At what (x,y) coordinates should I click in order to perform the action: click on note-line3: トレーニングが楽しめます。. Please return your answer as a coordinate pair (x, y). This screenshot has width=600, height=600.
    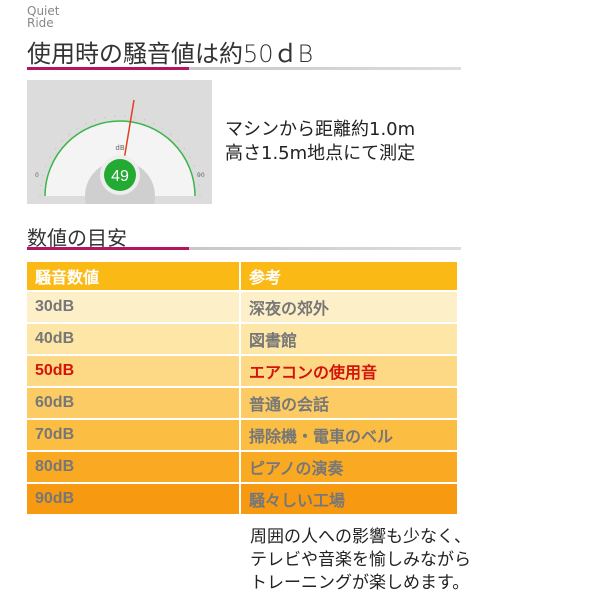
    Looking at the image, I should click on (360, 583).